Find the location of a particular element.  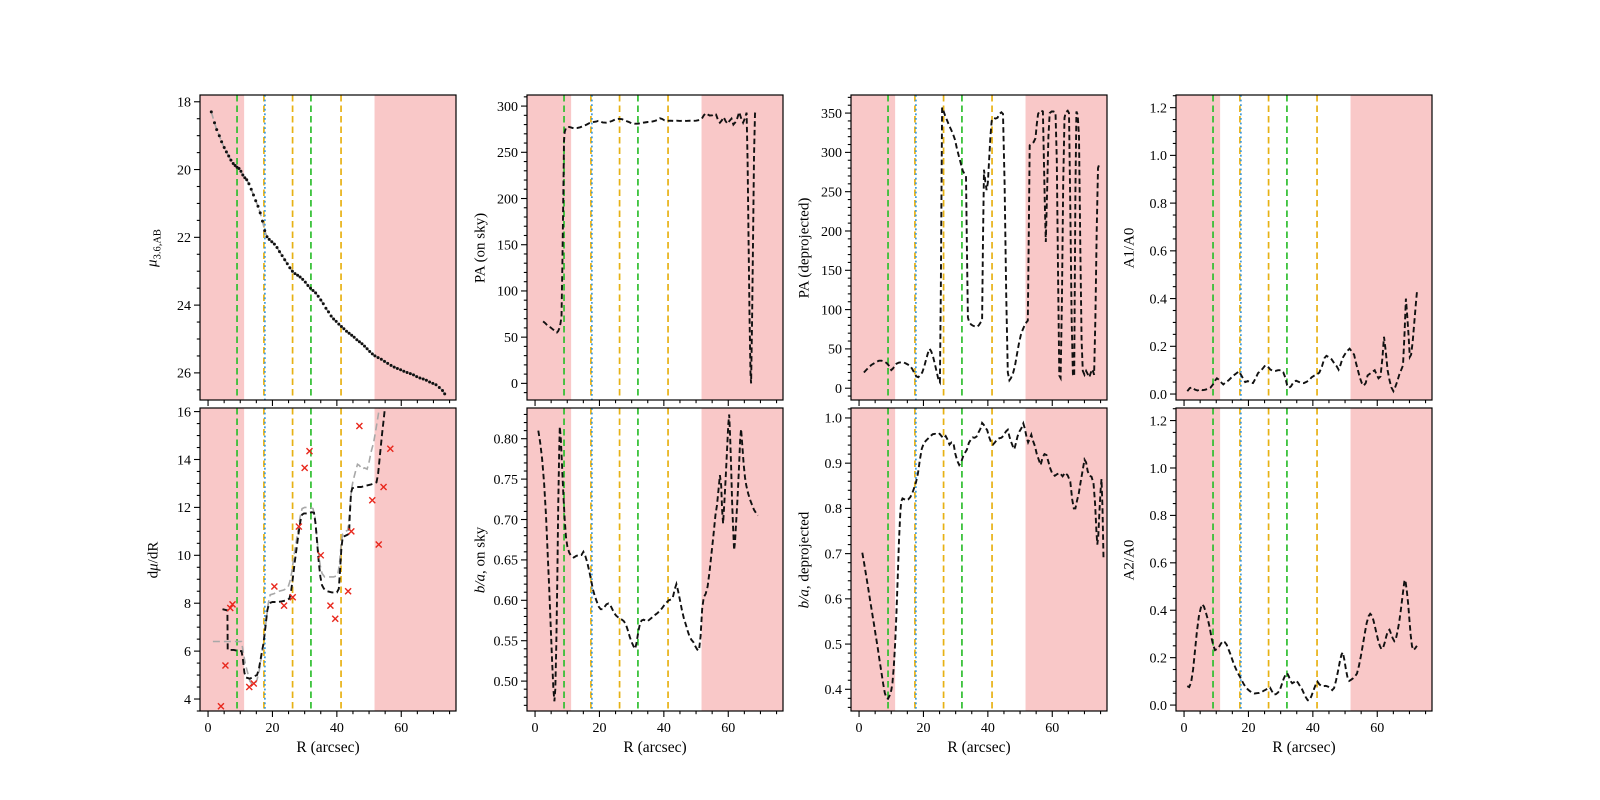

svg-text: 4 is located at coordinates (187, 700).